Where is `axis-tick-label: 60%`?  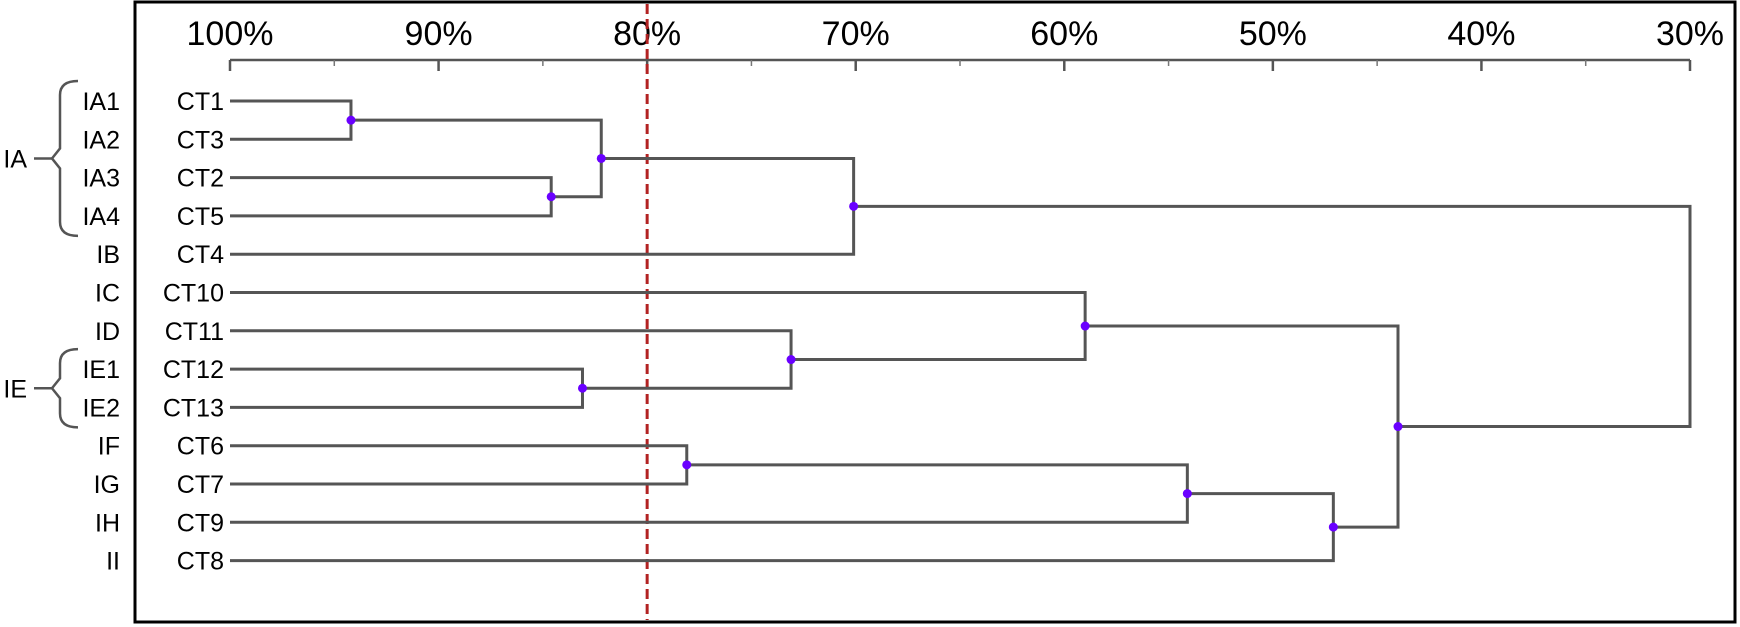
axis-tick-label: 60% is located at coordinates (1064, 34).